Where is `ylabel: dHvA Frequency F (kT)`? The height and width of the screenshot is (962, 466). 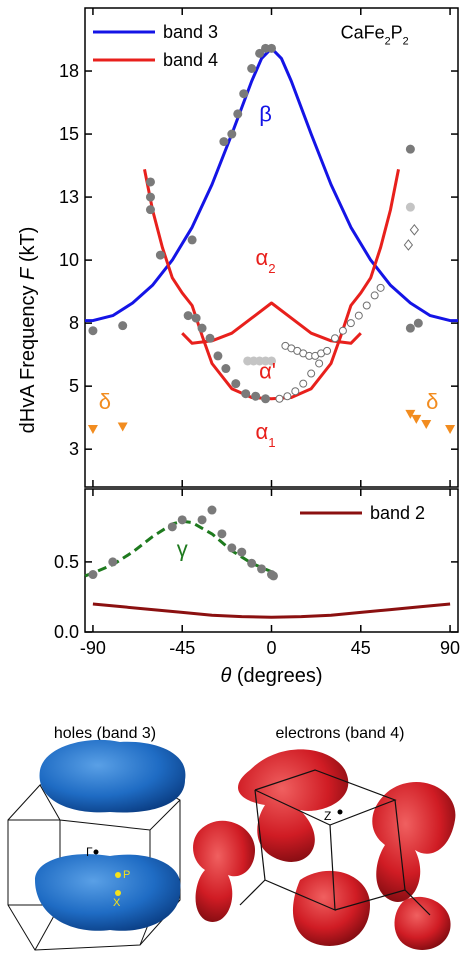 ylabel: dHvA Frequency F (kT) is located at coordinates (28, 330).